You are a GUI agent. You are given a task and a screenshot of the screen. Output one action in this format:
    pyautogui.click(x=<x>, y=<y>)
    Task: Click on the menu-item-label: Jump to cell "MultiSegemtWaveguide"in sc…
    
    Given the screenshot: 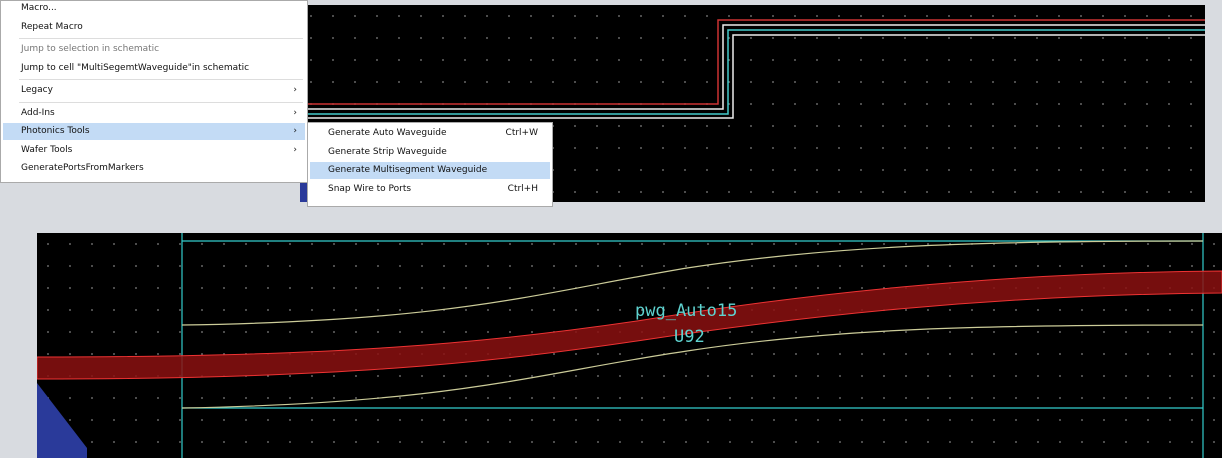 What is the action you would take?
    pyautogui.click(x=135, y=67)
    